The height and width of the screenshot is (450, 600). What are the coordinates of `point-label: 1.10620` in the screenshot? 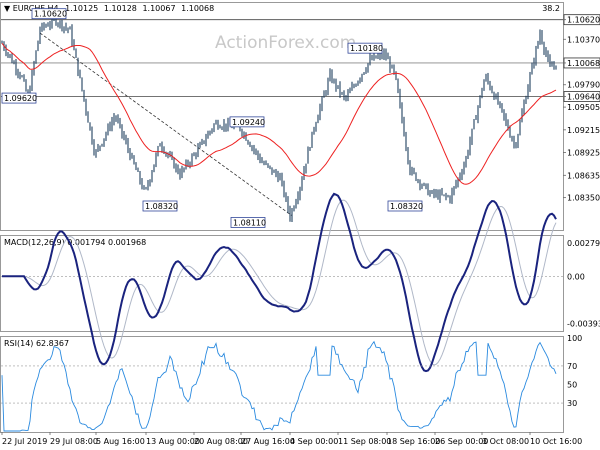 It's located at (50, 14).